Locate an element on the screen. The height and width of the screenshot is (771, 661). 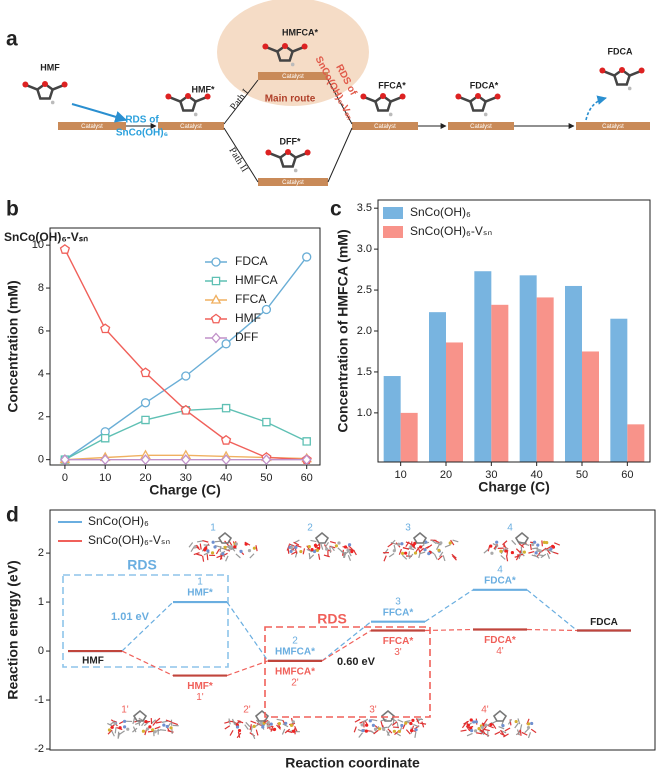
x-tick-label: 30 is located at coordinates (186, 478).